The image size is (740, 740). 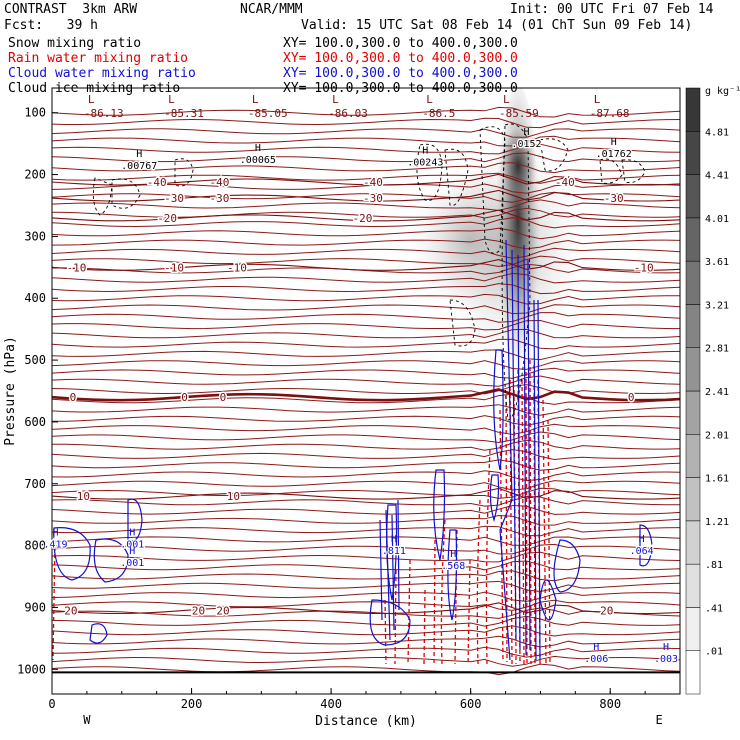 What do you see at coordinates (717, 219) in the screenshot?
I see `colorbar-label: 4.01` at bounding box center [717, 219].